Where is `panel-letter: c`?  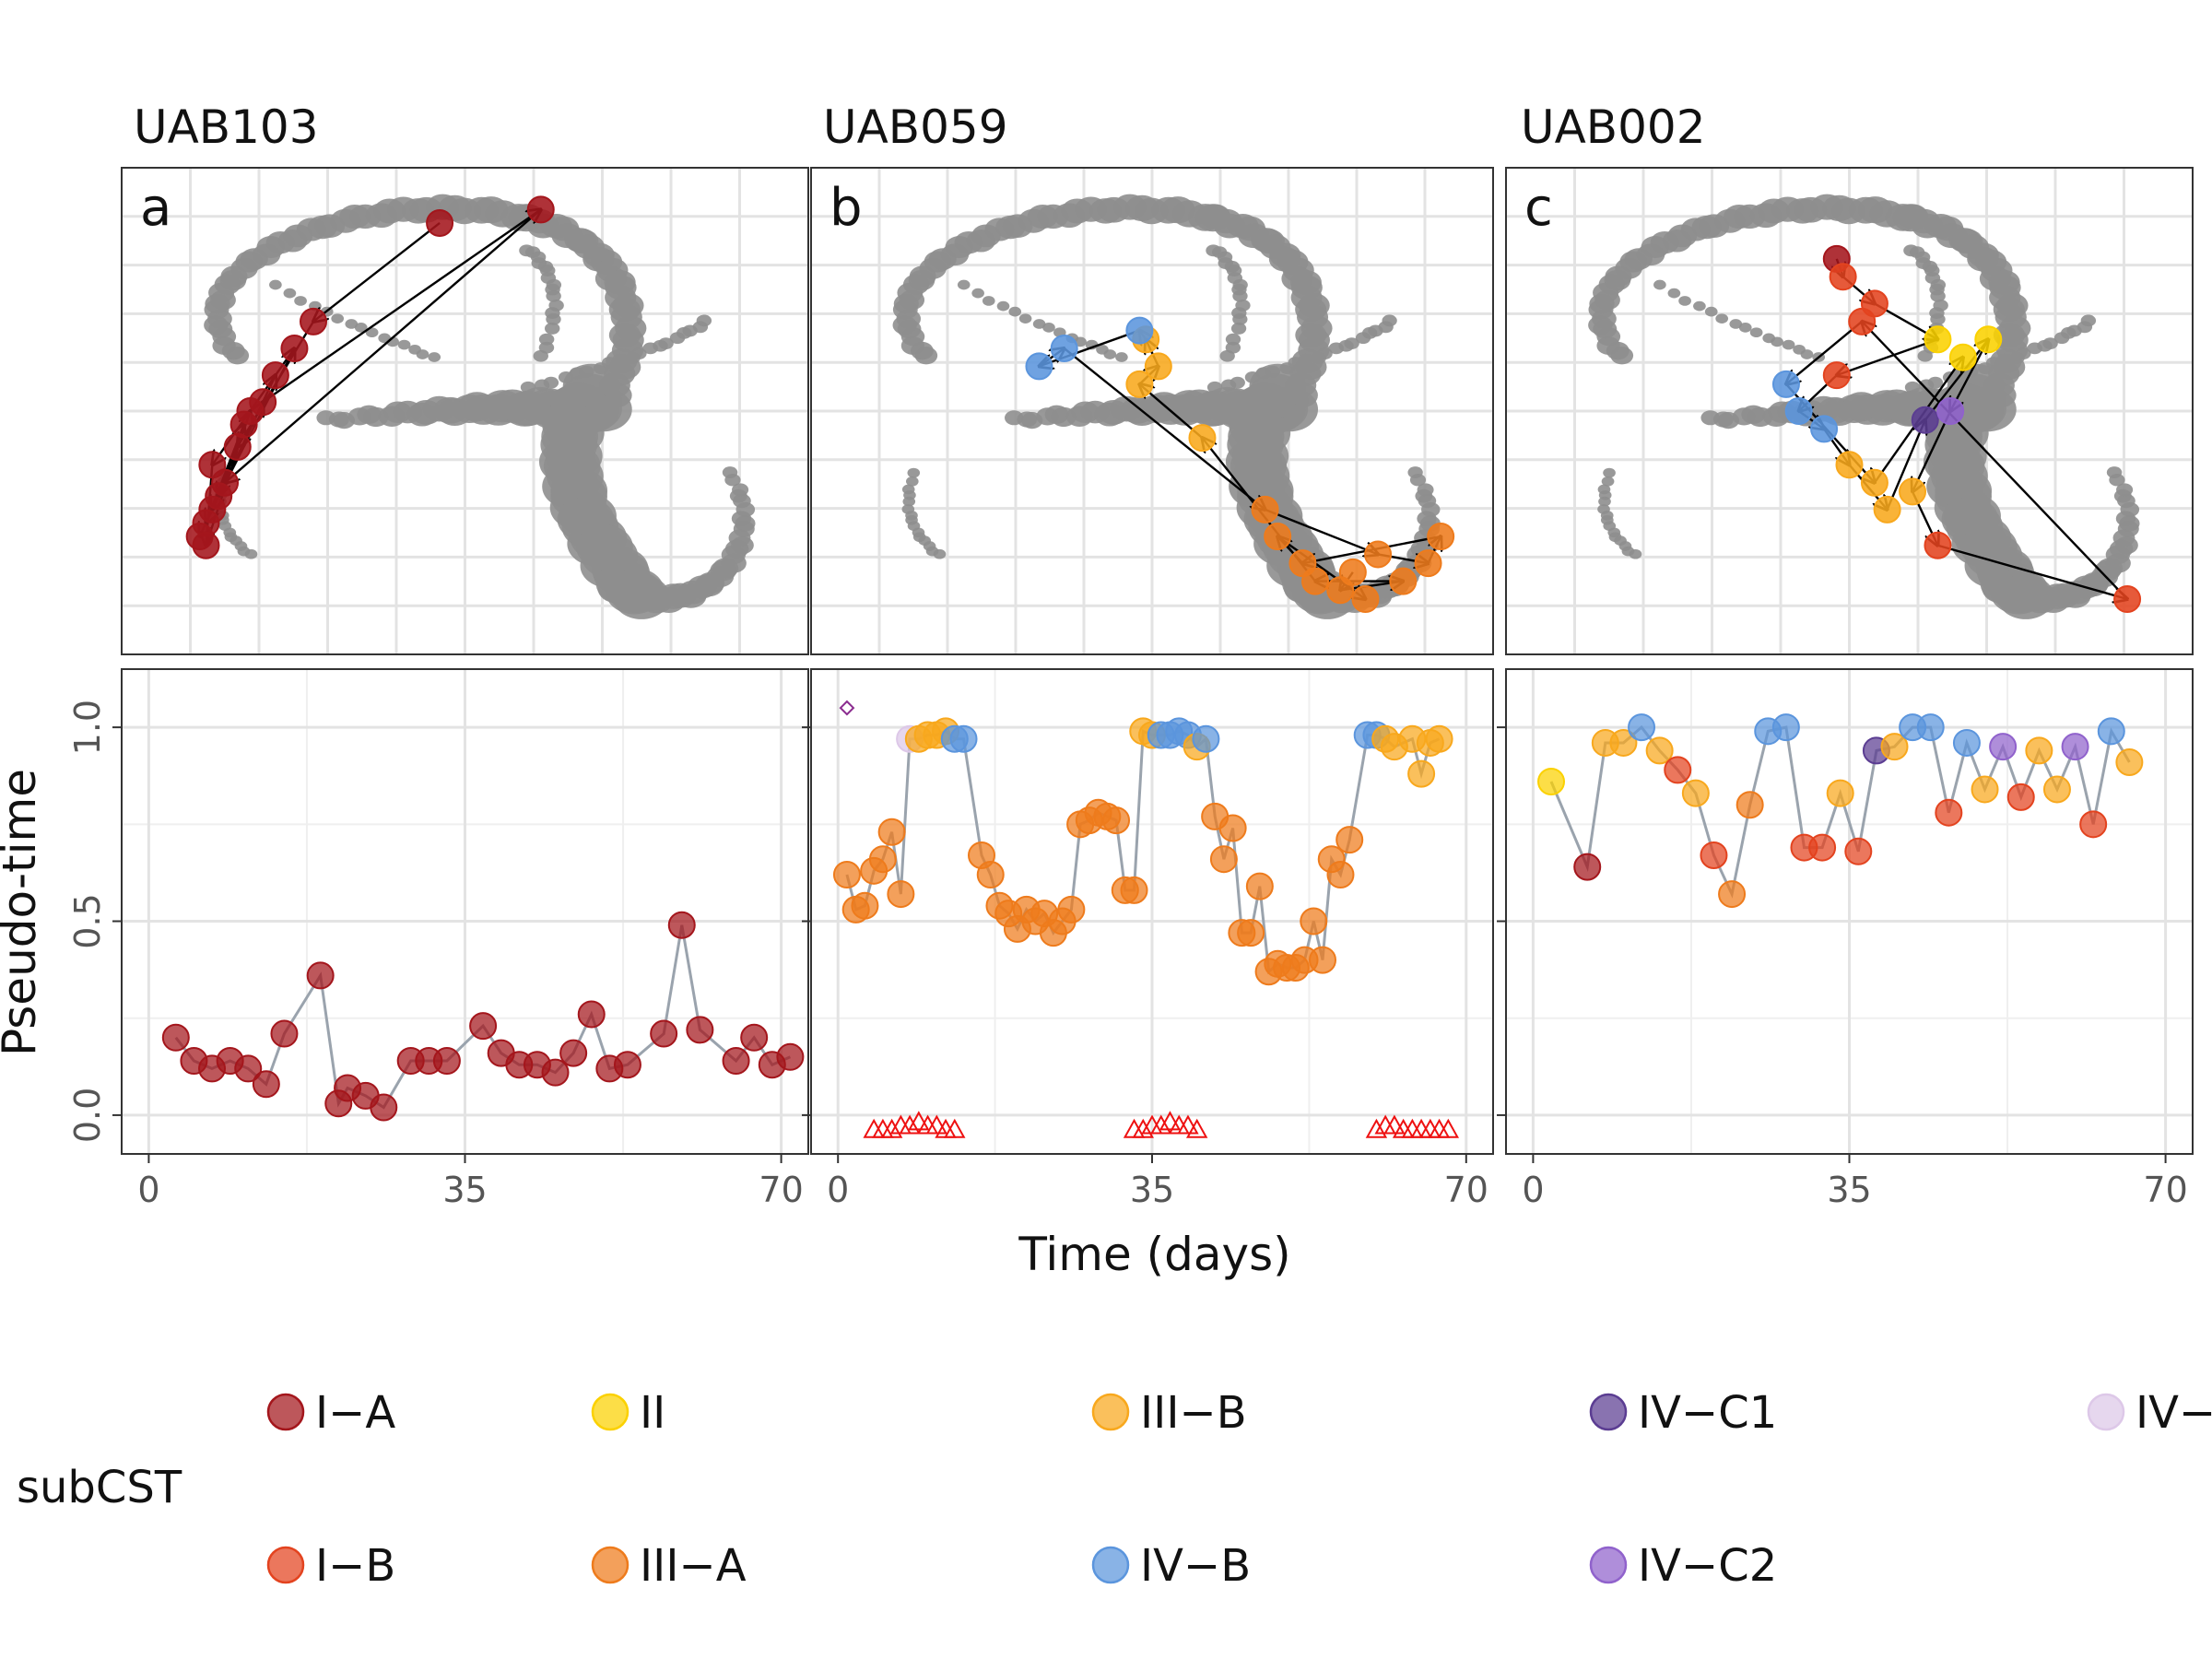 panel-letter: c is located at coordinates (1538, 208).